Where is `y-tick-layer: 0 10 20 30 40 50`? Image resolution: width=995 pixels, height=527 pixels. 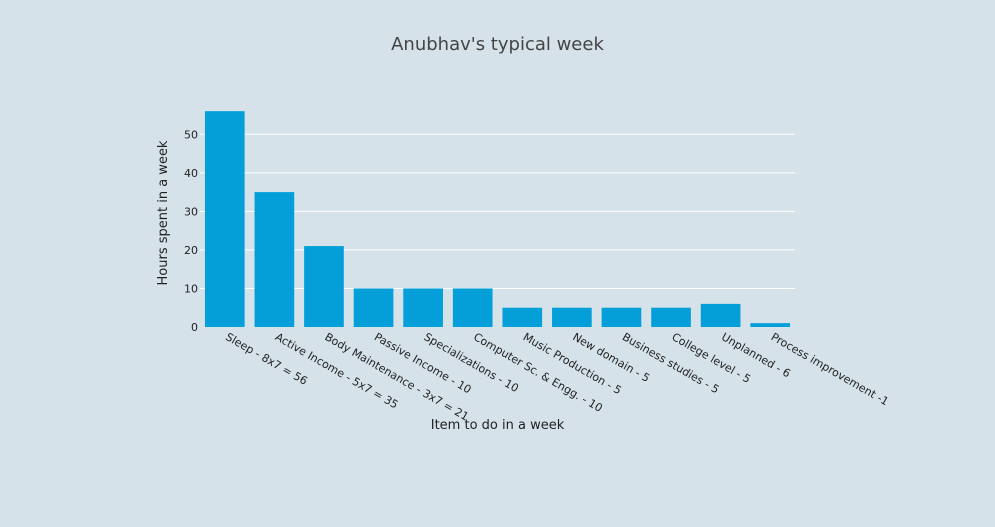
y-tick-layer: 0 10 20 30 40 50 is located at coordinates (191, 231).